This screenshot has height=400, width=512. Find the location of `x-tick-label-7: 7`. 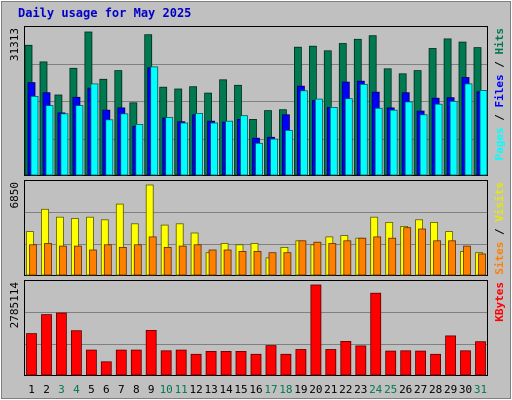

x-tick-label-7: 7 is located at coordinates (121, 389).